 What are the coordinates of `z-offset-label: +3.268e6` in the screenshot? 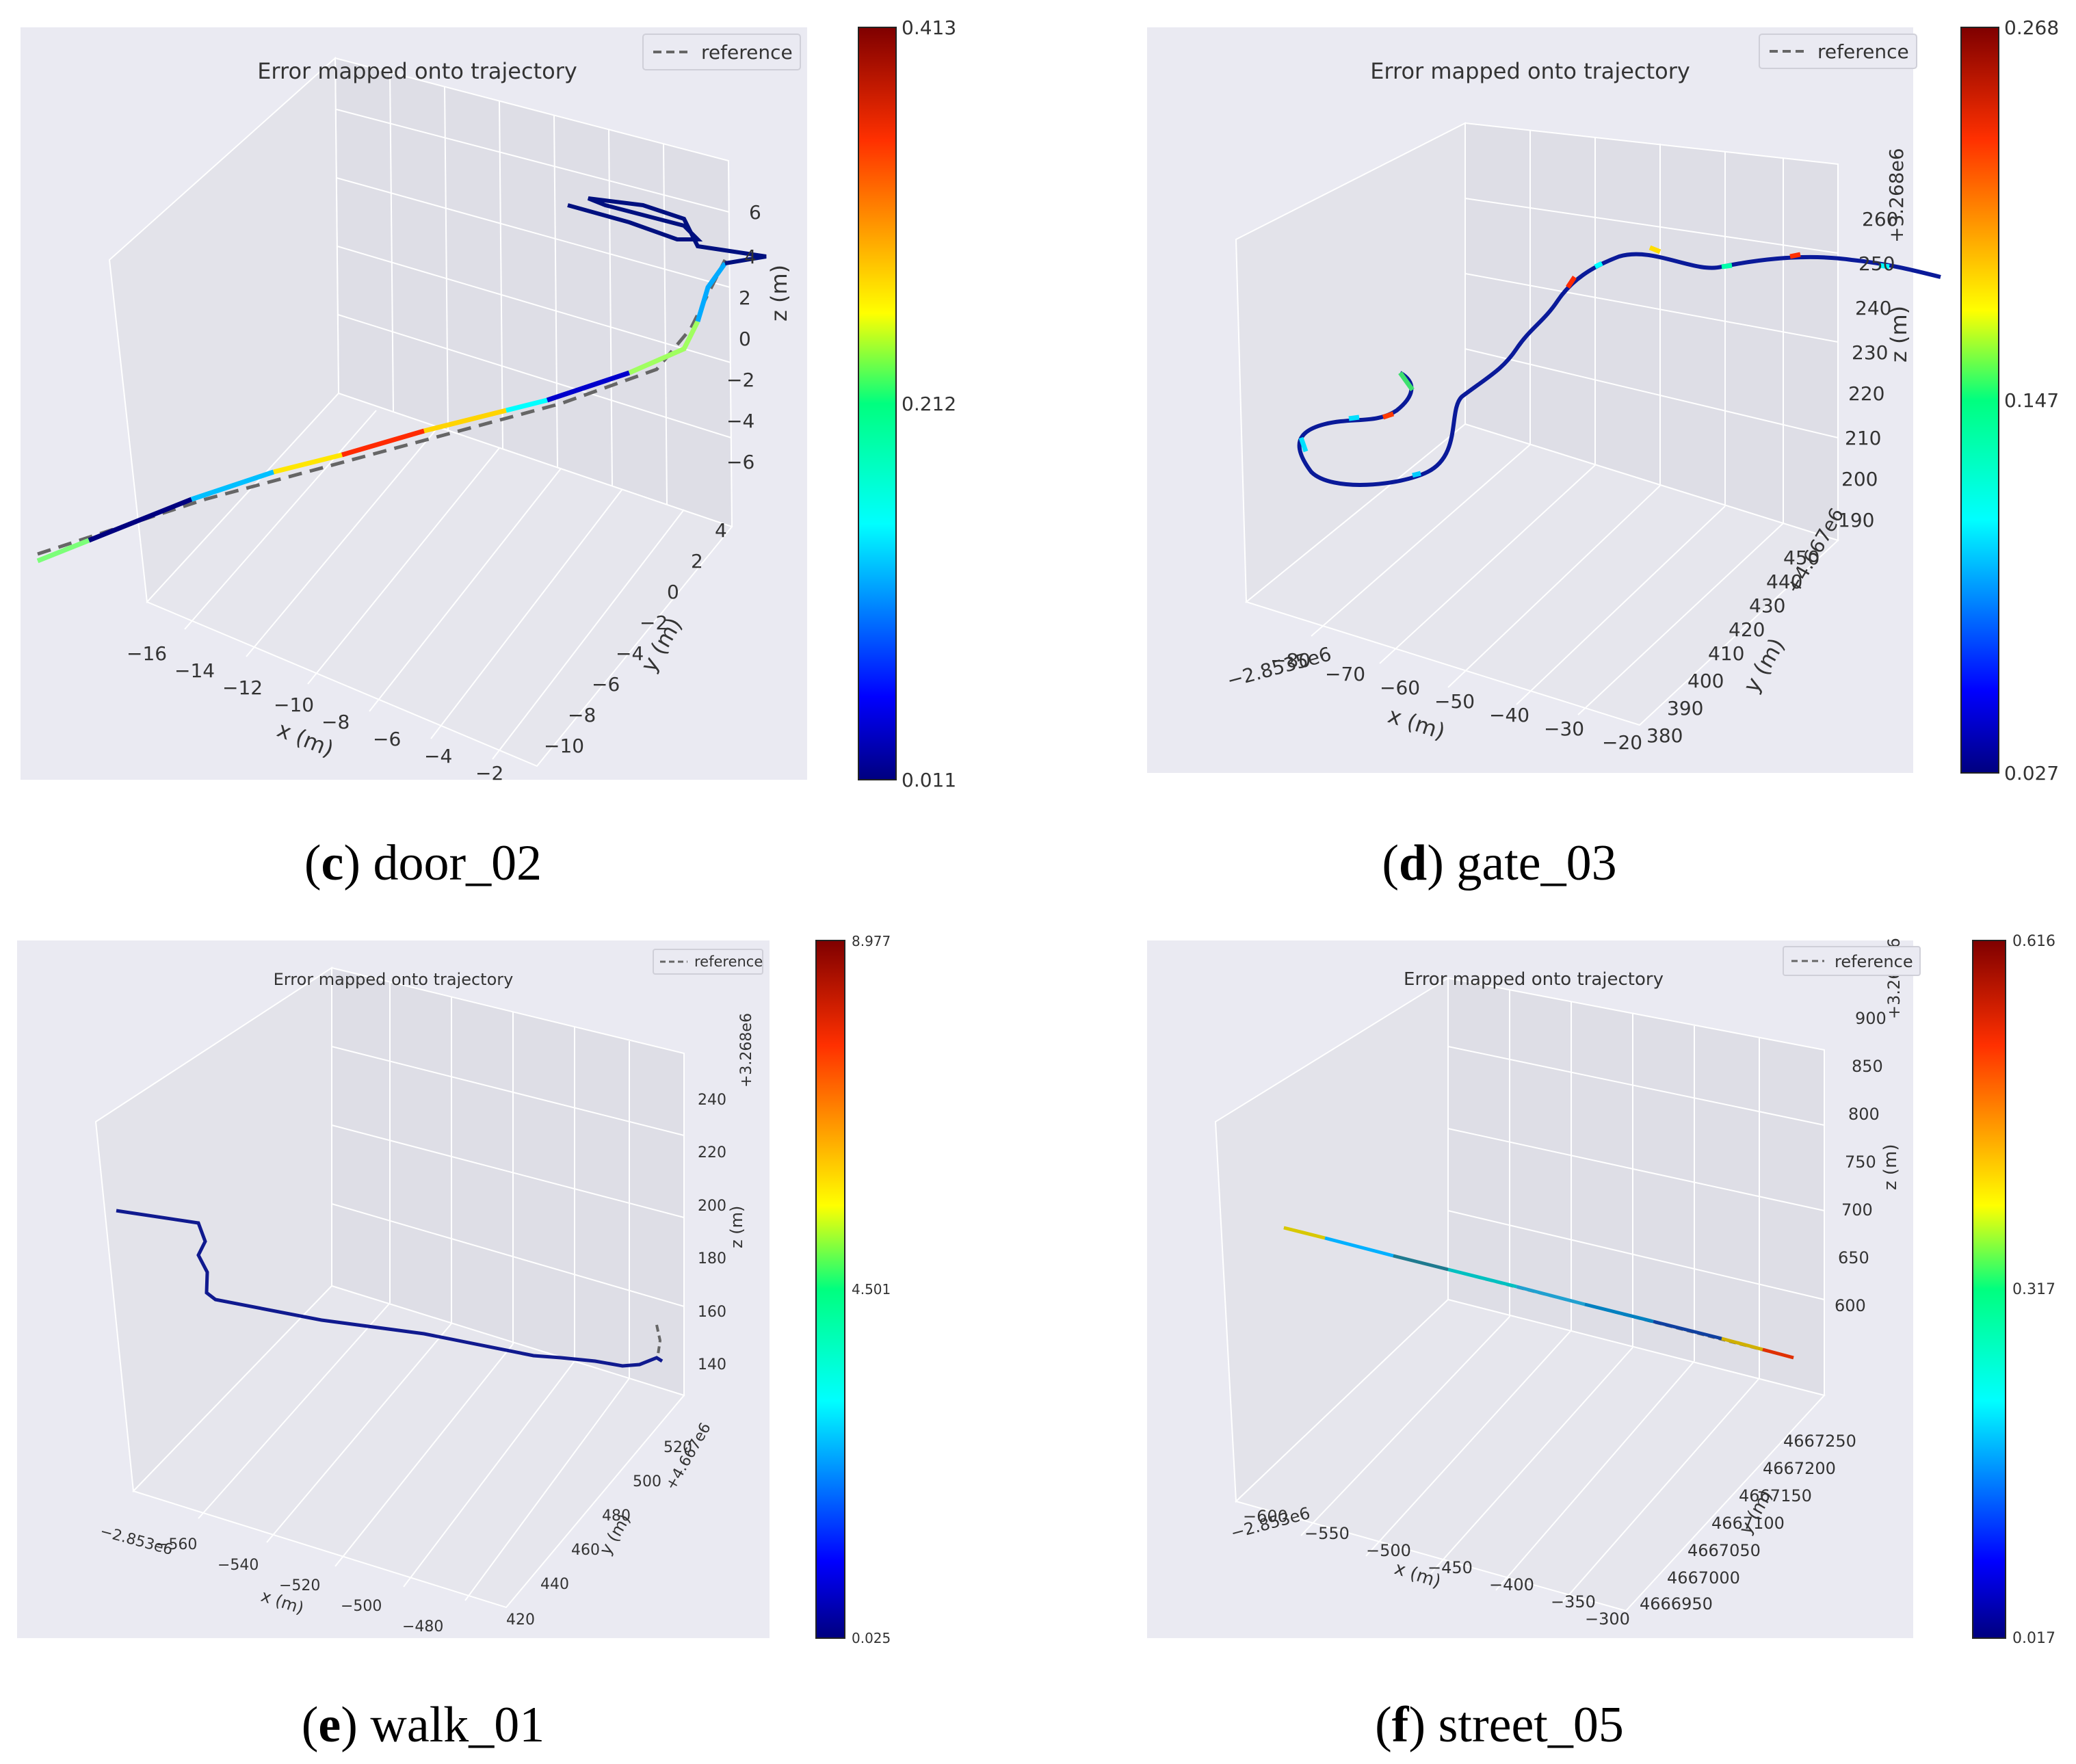 It's located at (746, 1050).